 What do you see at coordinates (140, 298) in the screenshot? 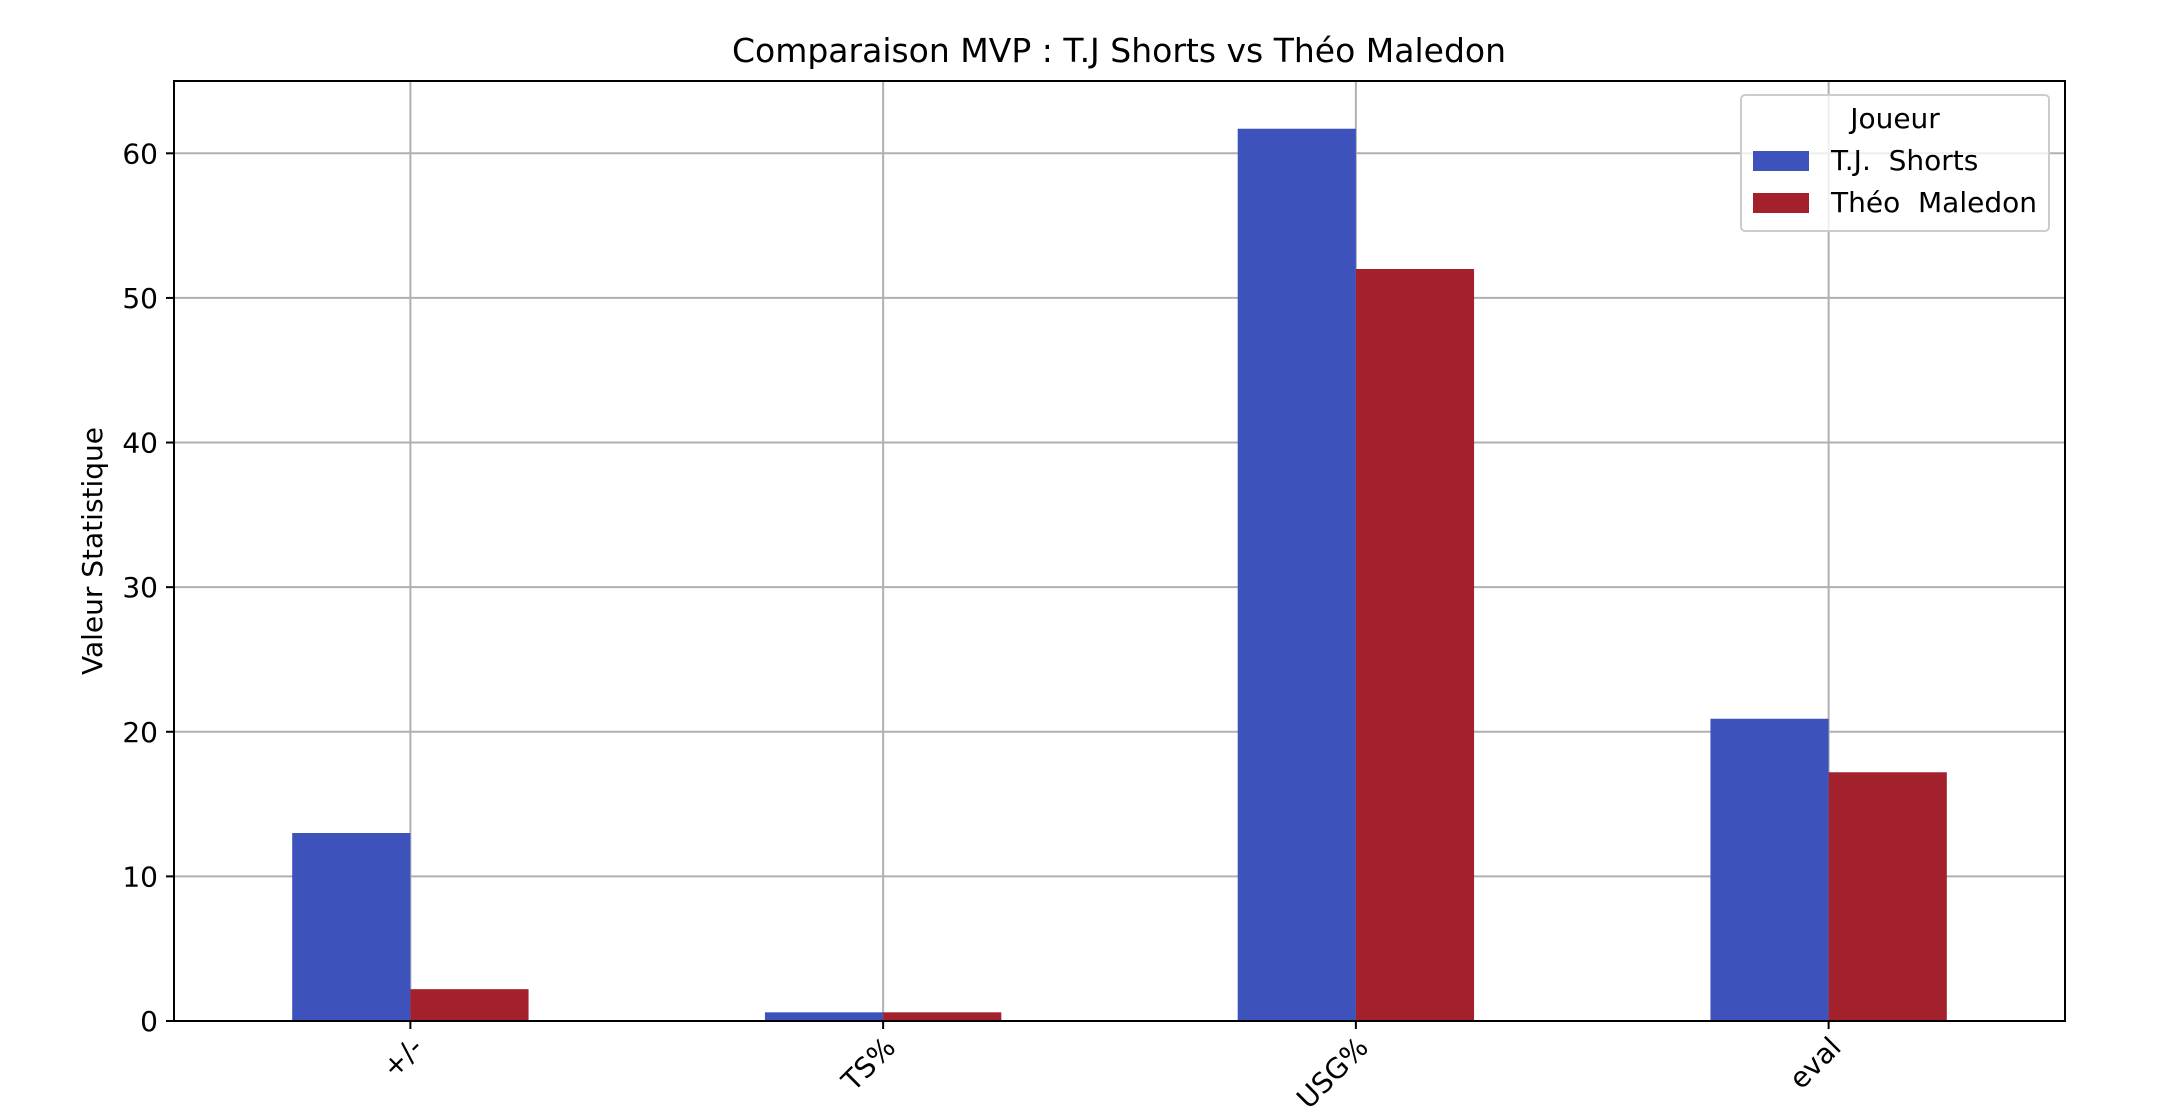
I see `y-tick-label: 50` at bounding box center [140, 298].